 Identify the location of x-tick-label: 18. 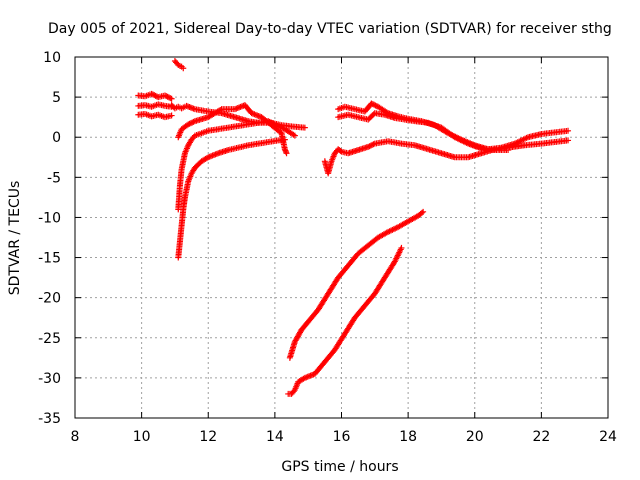
(408, 437).